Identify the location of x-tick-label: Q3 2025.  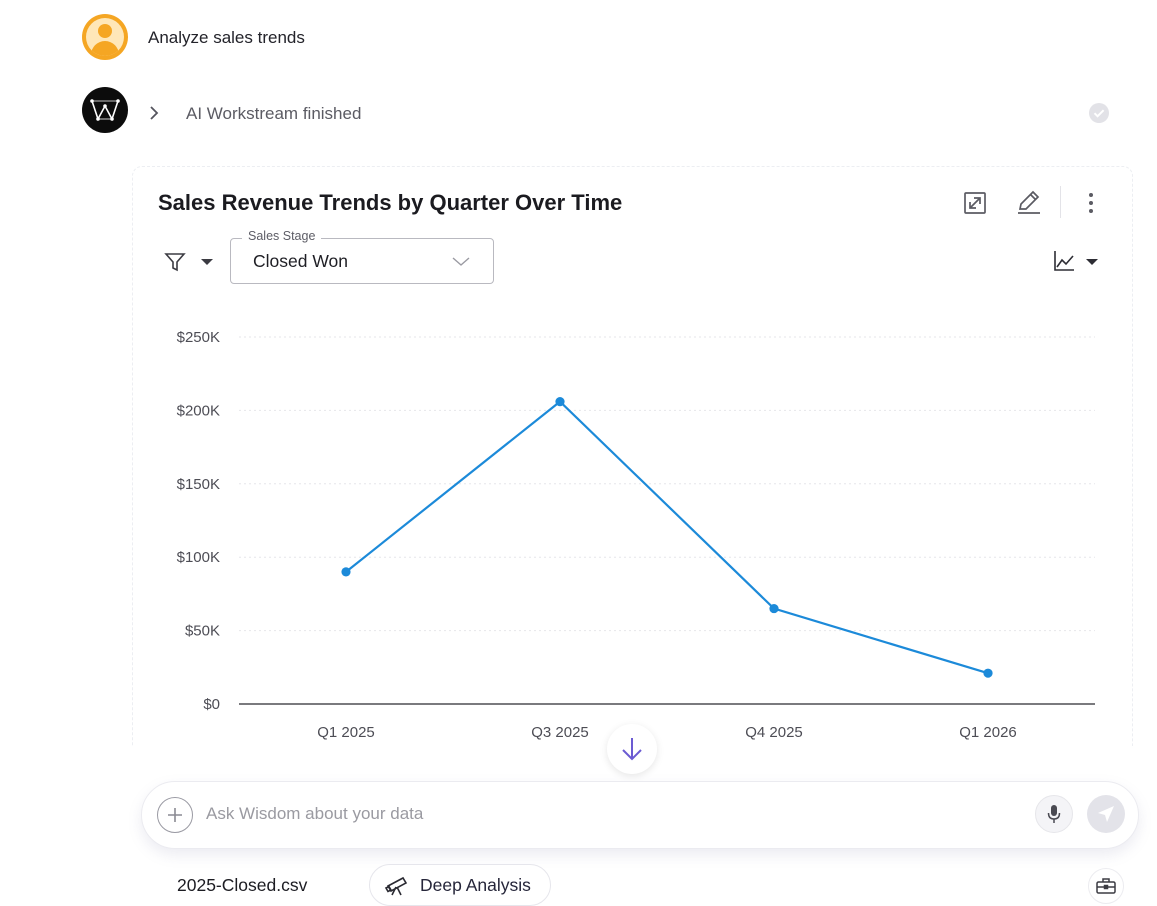
(560, 732).